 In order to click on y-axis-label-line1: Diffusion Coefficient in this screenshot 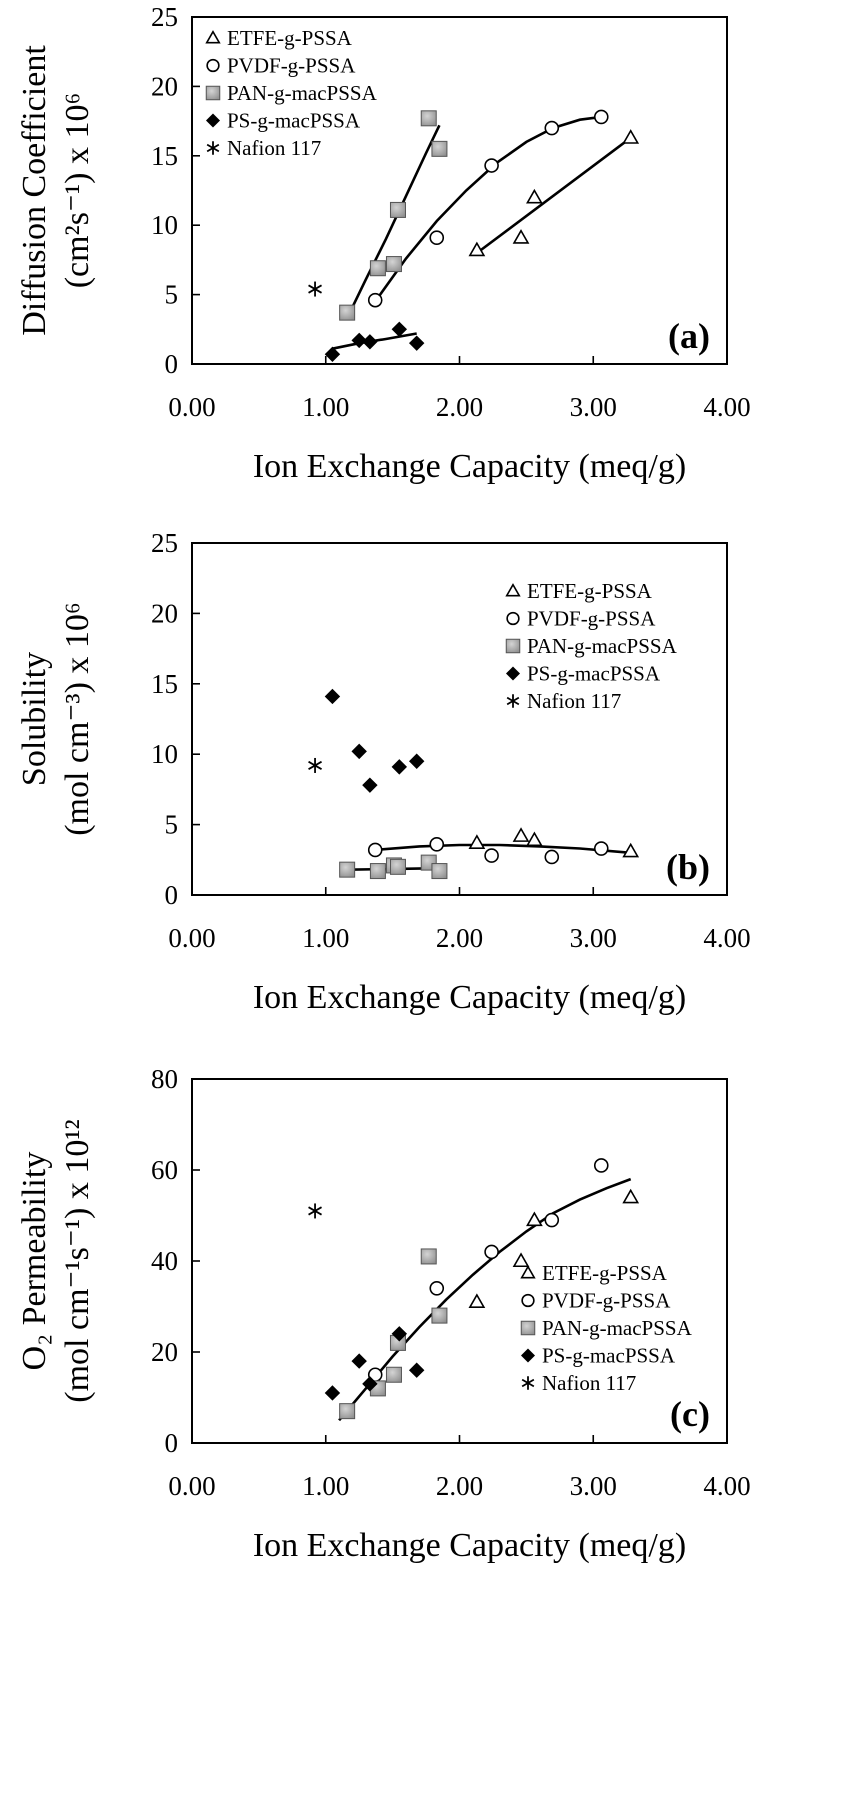, I will do `click(34, 190)`.